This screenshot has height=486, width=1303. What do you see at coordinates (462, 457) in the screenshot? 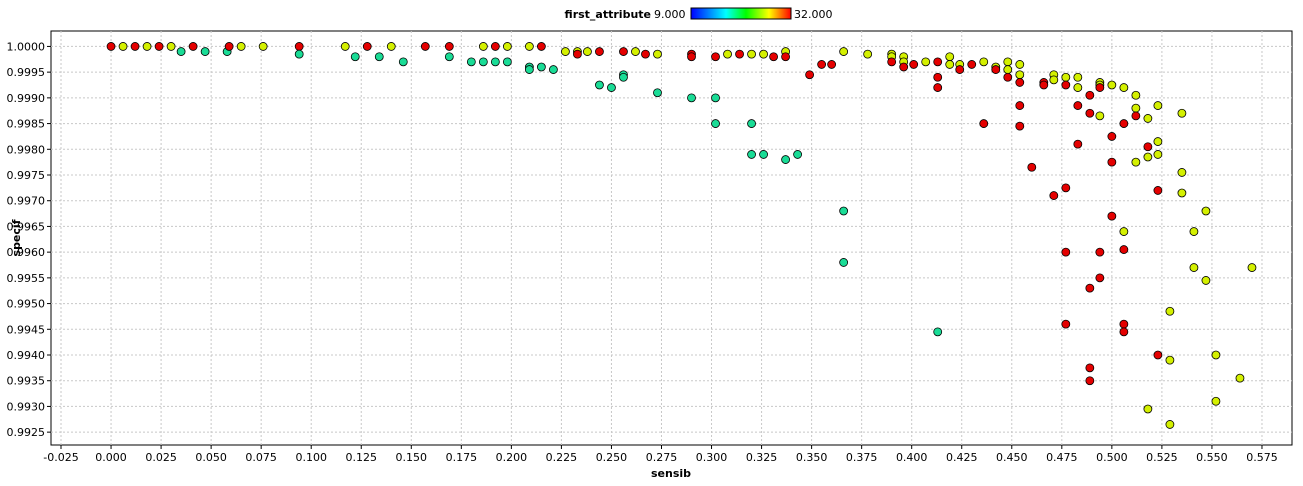
I see `x-tick-label: 0.175` at bounding box center [462, 457].